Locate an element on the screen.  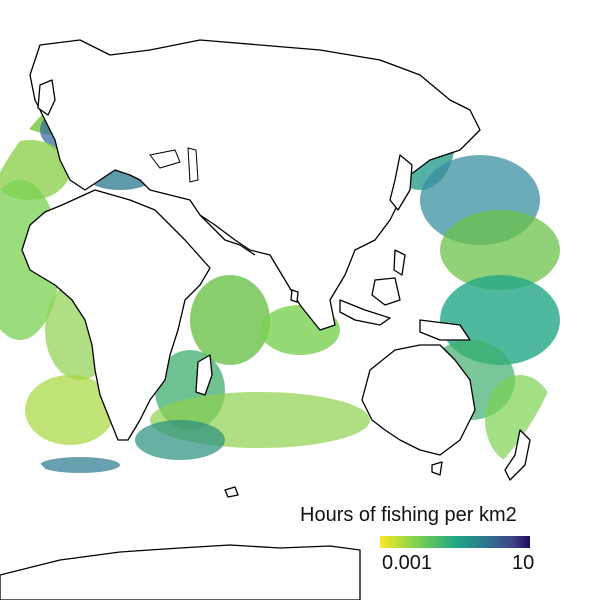
legend-title: Hours of fishing per km2 is located at coordinates (408, 515).